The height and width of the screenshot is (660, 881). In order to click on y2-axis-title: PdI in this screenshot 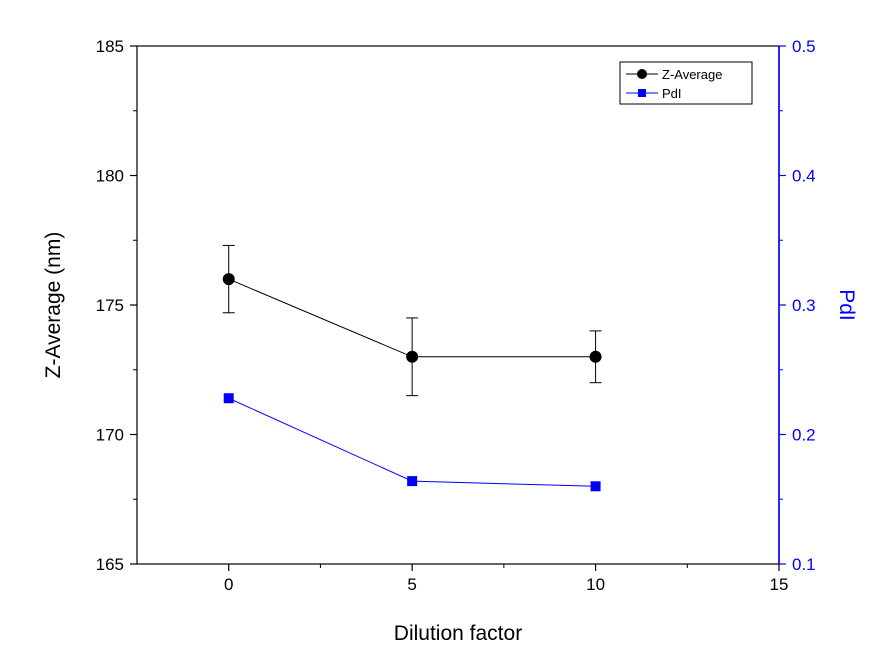, I will do `click(846, 305)`.